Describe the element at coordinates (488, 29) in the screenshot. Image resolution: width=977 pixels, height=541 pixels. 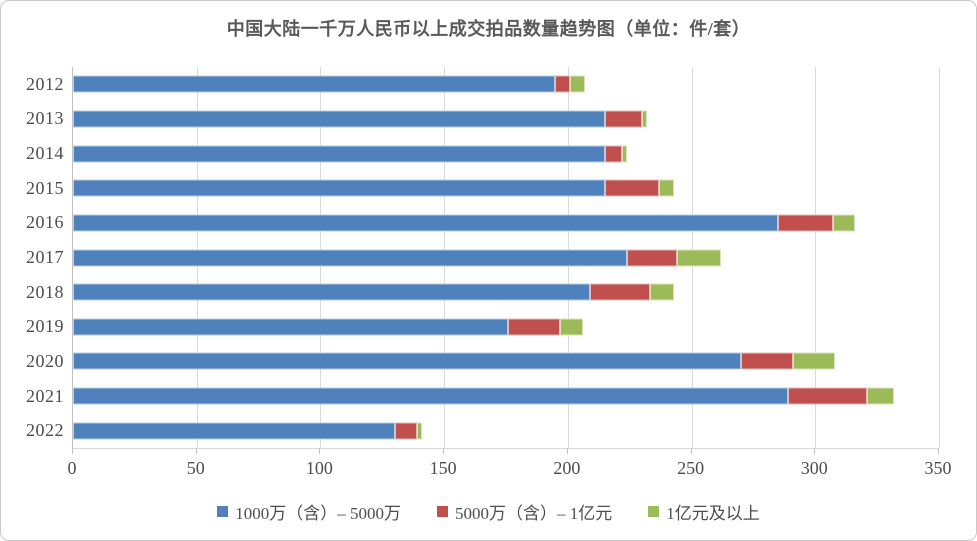
I see `chart-title: 中国大陆一千万人民币以上成交拍品数量趋势图（单位：件/套）` at that location.